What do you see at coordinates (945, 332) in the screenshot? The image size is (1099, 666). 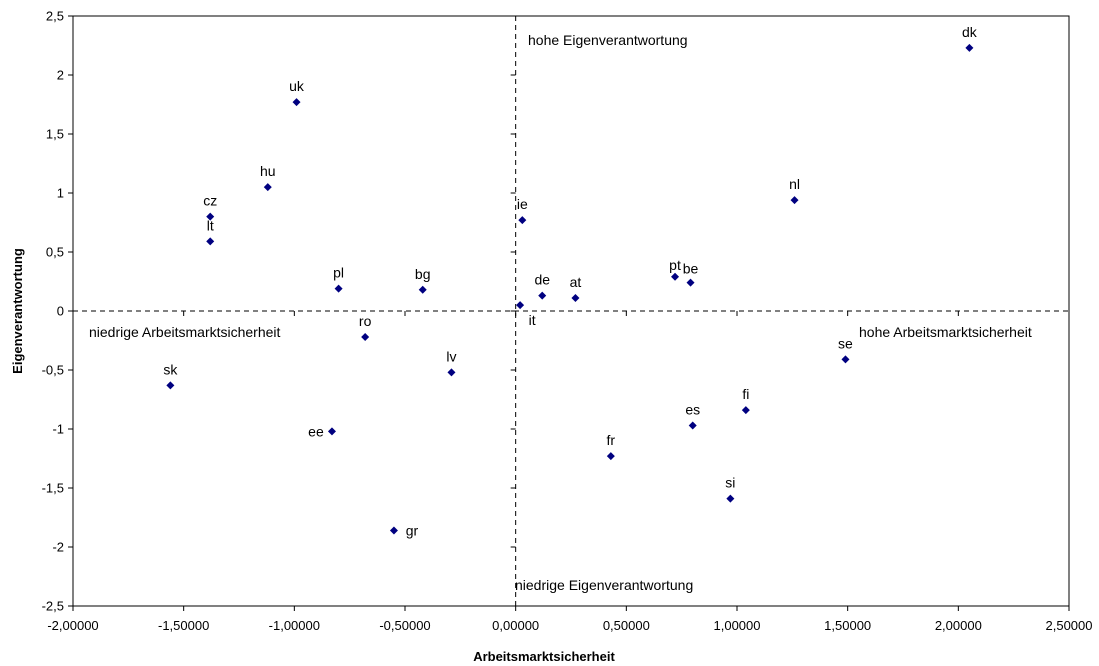 I see `quadrant-label-right: hohe Arbeitsmarktsicherheit` at bounding box center [945, 332].